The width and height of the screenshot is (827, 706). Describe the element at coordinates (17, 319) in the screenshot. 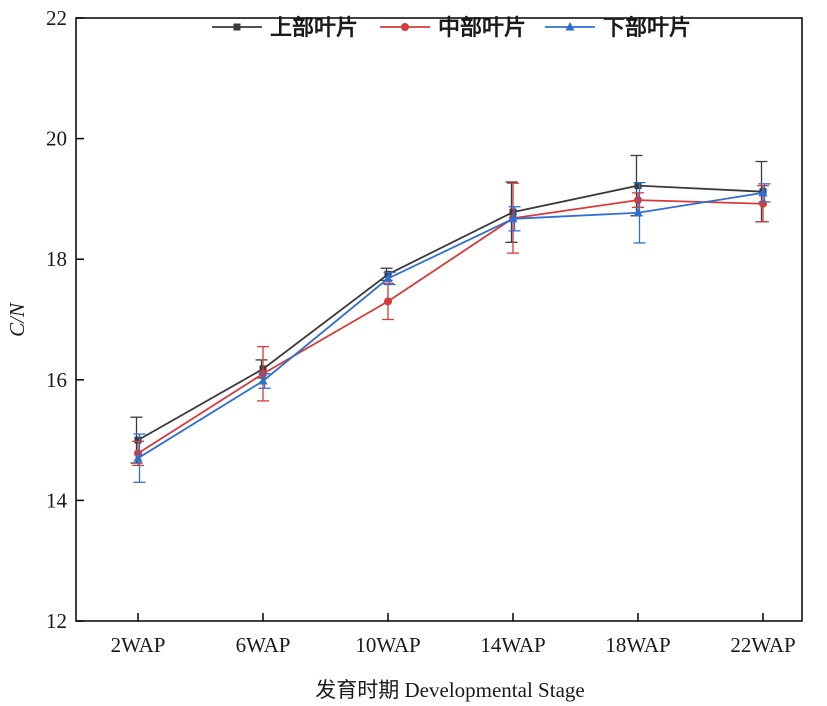

I see `y-axis-title: C/N` at that location.